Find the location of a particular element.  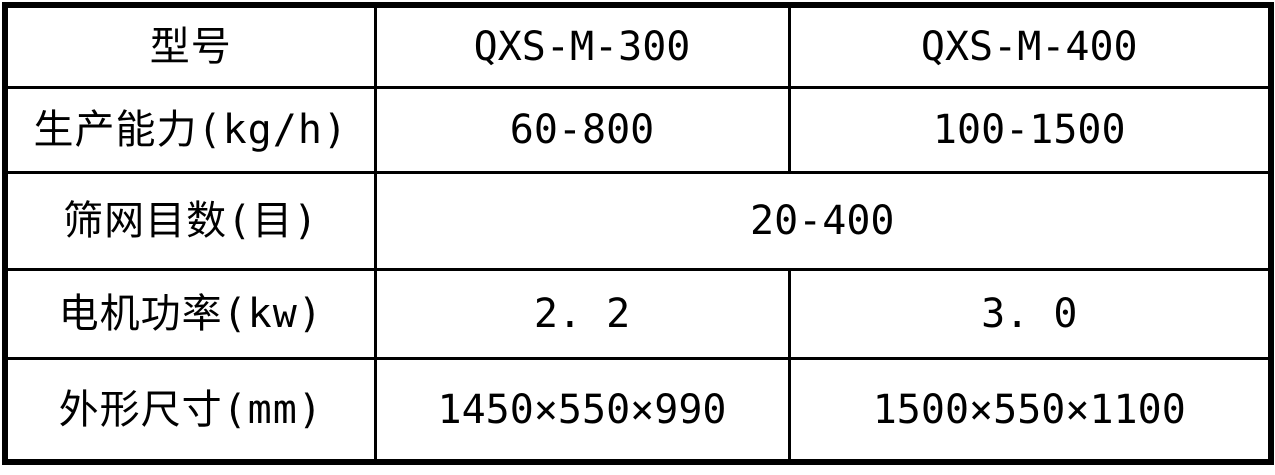

mesh-row-label: 筛网目数(目) is located at coordinates (190, 221).